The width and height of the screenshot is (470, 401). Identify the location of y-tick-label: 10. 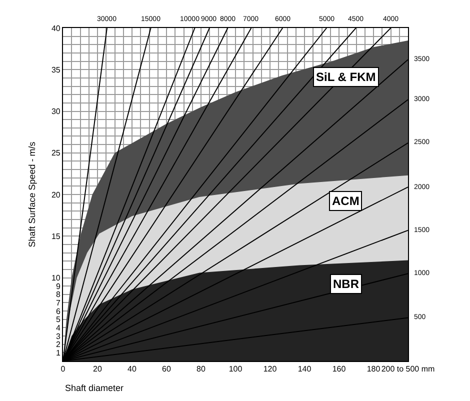
(56, 278).